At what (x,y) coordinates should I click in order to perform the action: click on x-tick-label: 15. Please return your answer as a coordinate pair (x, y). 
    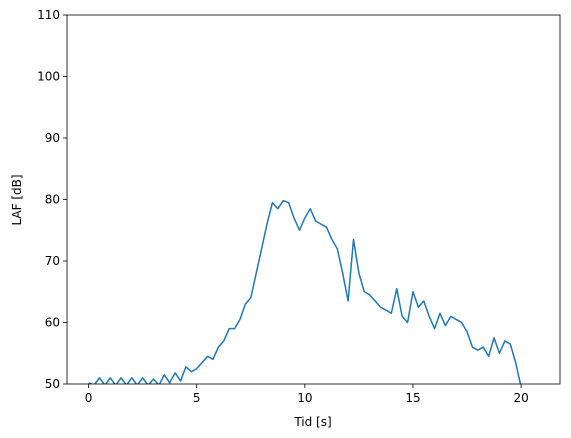
    Looking at the image, I should click on (412, 398).